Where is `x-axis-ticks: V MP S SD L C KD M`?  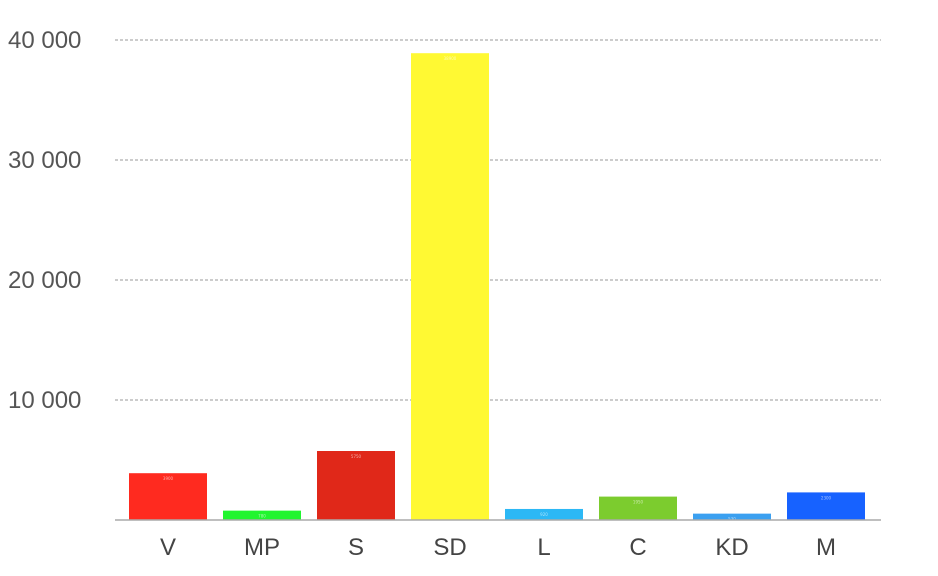 x-axis-ticks: V MP S SD L C KD M is located at coordinates (498, 547).